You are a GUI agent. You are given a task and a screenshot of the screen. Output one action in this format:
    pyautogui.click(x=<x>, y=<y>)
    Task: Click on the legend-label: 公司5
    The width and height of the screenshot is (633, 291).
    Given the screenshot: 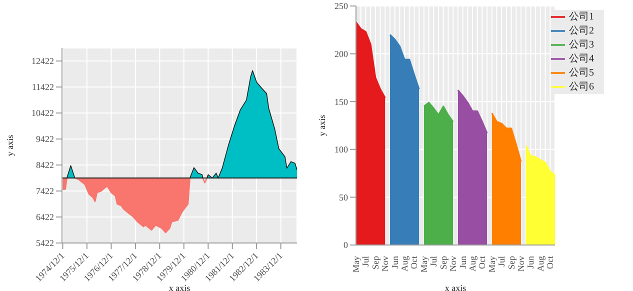 What is the action you would take?
    pyautogui.click(x=581, y=72)
    